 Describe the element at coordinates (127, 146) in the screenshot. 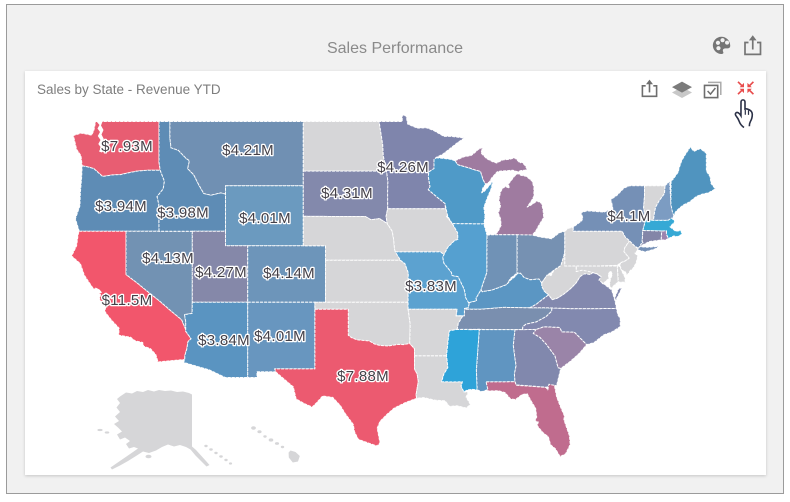

I see `svg-text: $7.93M` at that location.